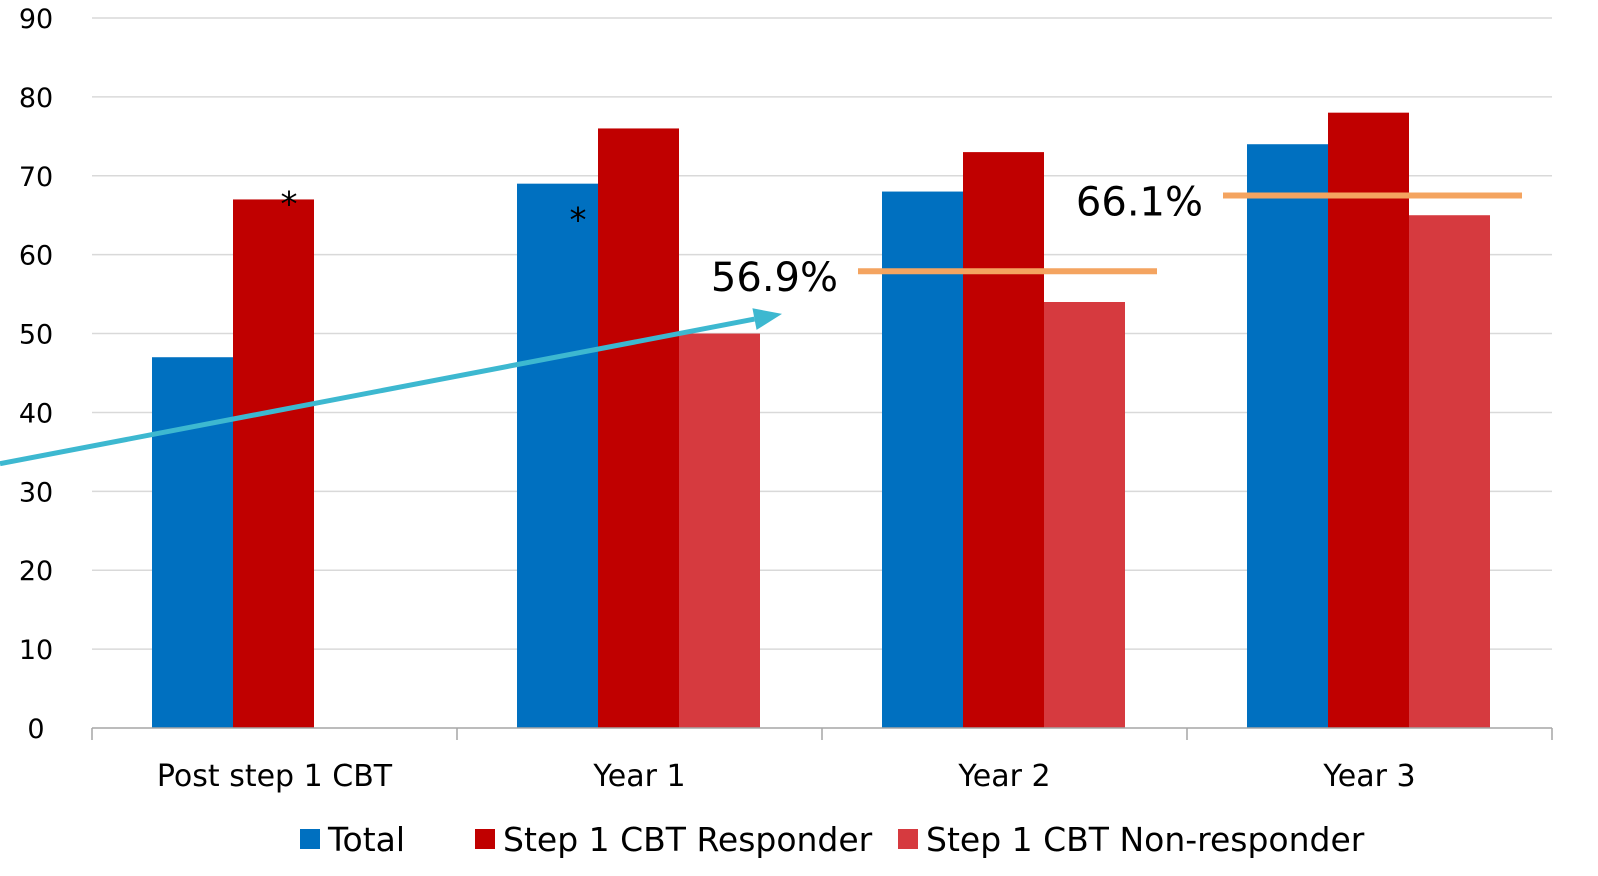  Describe the element at coordinates (638, 776) in the screenshot. I see `x-tick-label: Year 1` at that location.